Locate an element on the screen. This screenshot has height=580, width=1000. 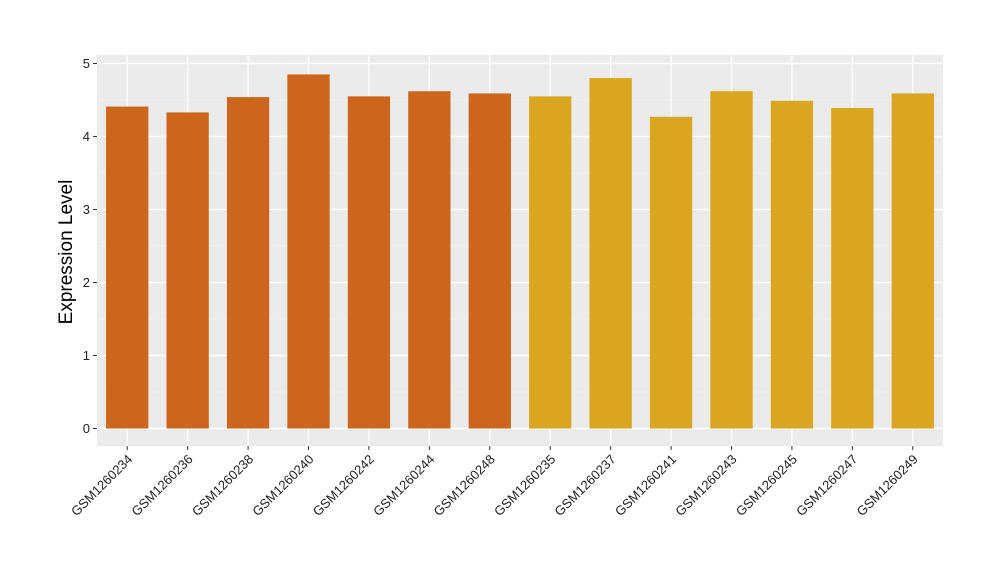
y-tick-label: 4 is located at coordinates (86, 136).